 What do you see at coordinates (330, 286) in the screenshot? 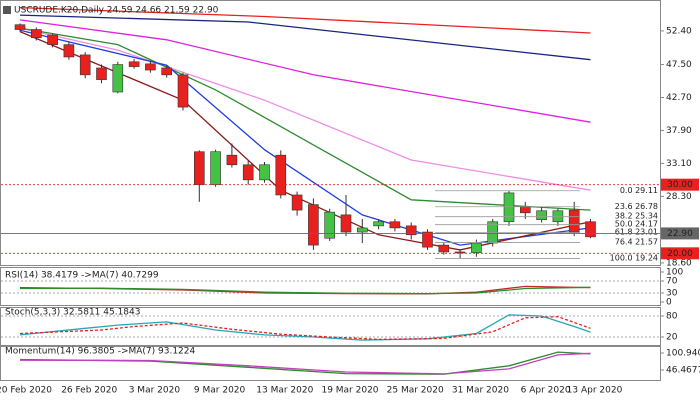
I see `rsi-panel-frame` at bounding box center [330, 286].